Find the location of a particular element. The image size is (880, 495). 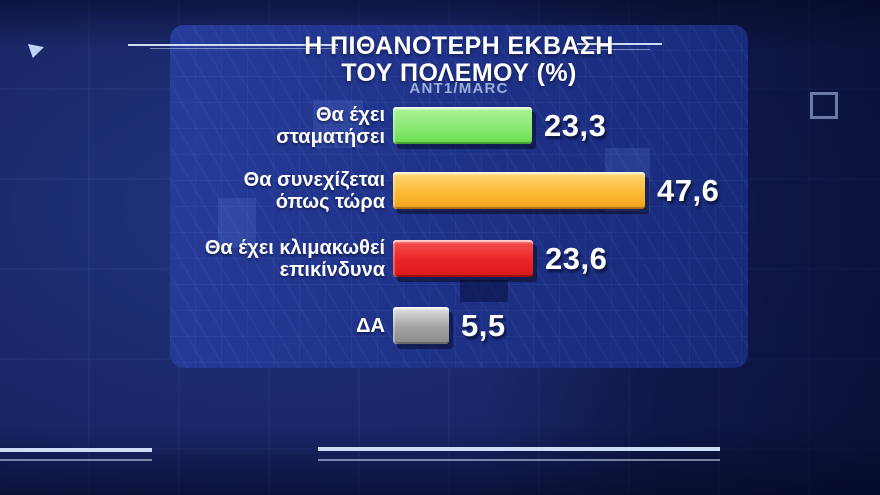

bar-row-dont-know: ΔΑ 5,5 is located at coordinates (440, 326).